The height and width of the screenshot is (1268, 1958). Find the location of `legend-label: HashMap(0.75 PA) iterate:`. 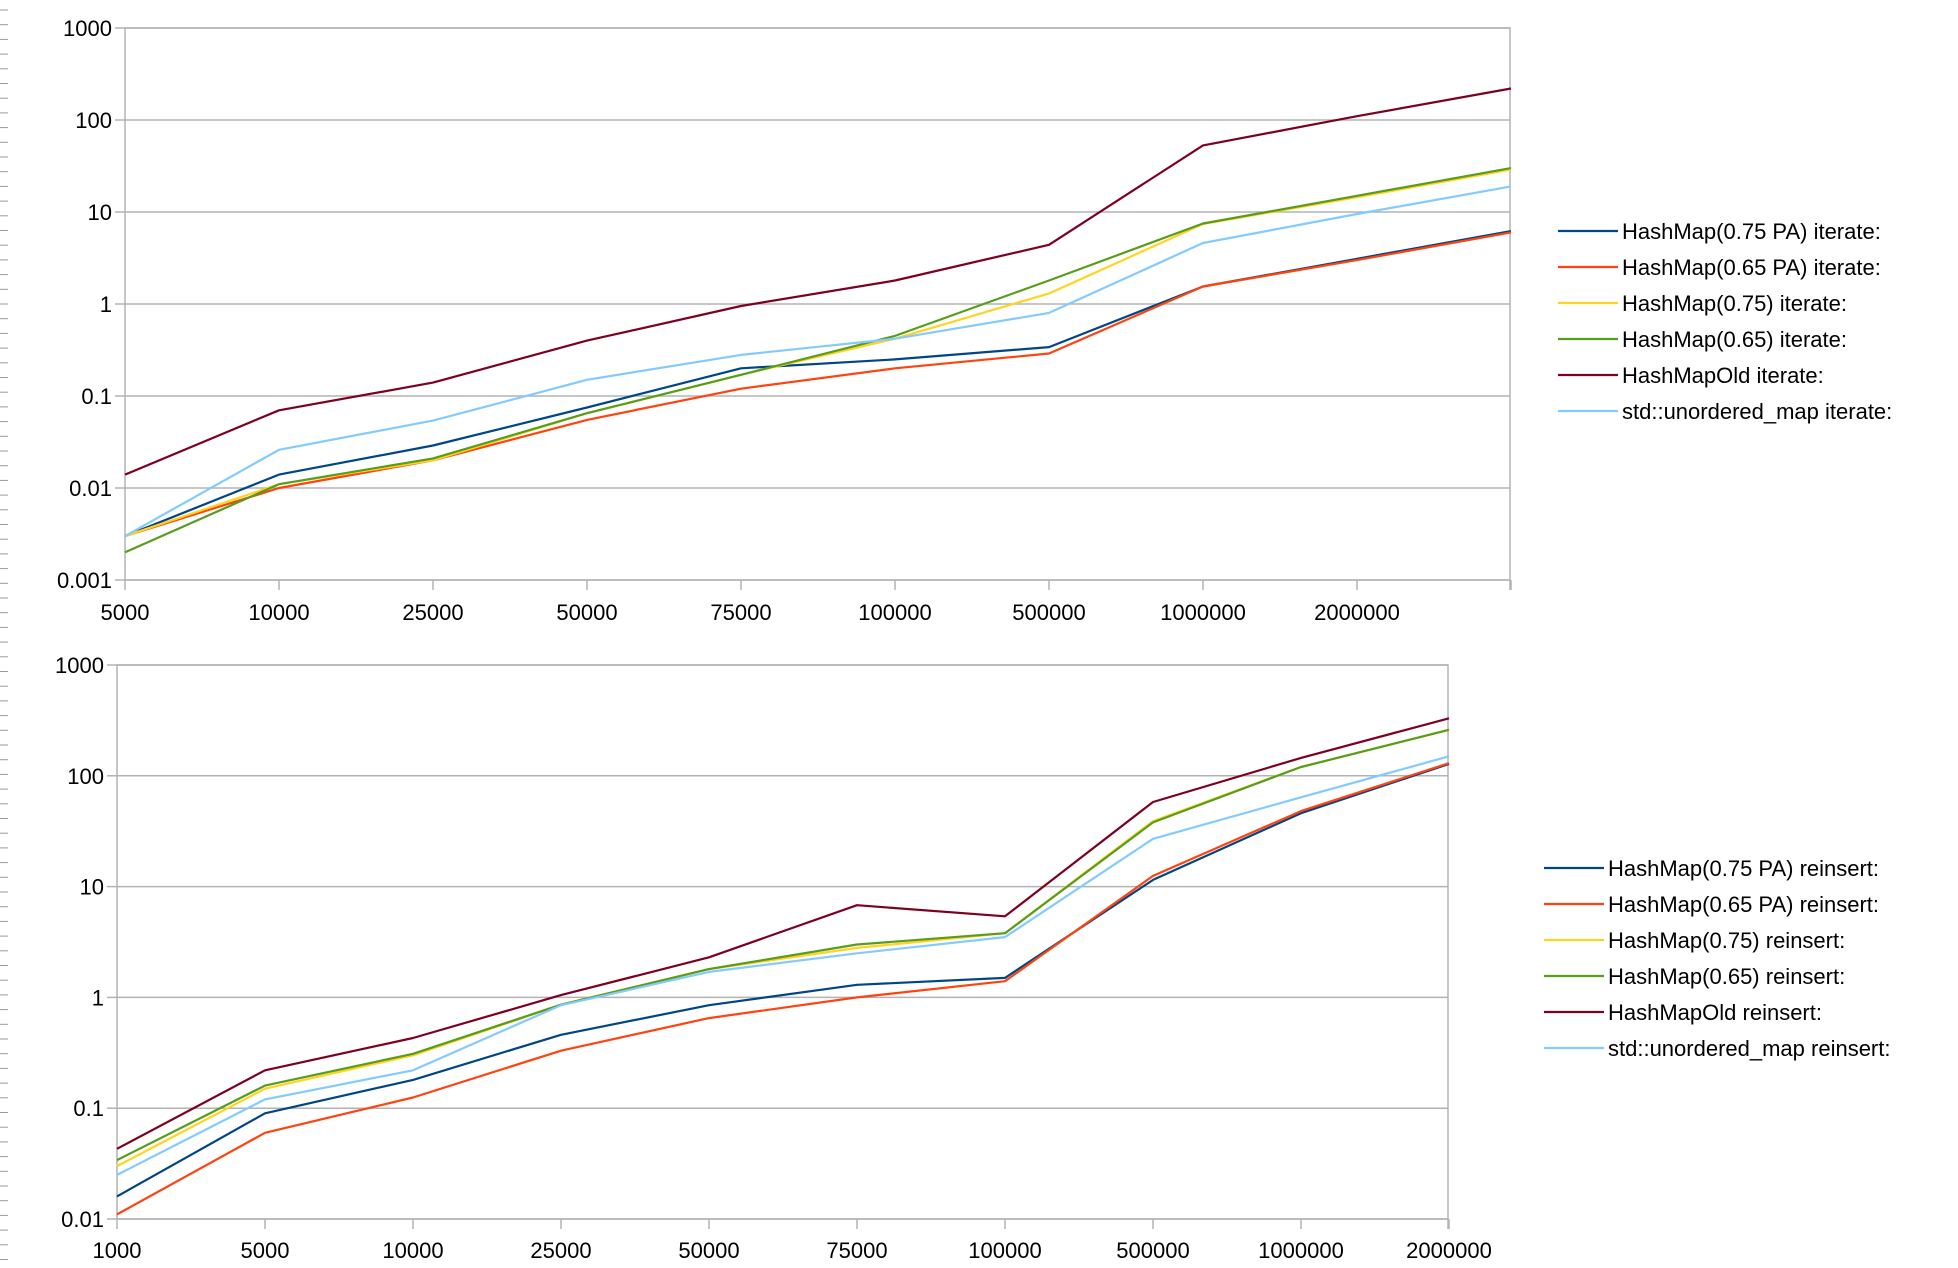

legend-label: HashMap(0.75 PA) iterate: is located at coordinates (1751, 231).